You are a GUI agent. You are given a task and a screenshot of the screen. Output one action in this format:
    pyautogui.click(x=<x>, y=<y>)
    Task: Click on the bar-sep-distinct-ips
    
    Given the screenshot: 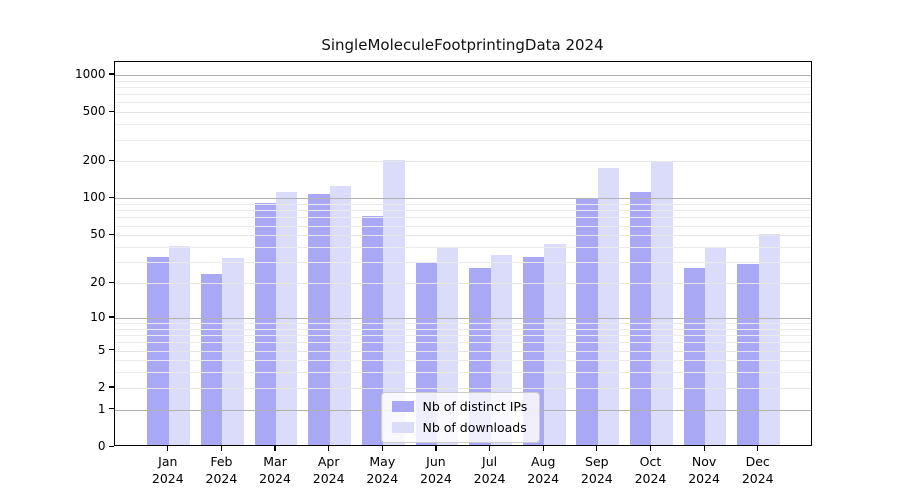 What is the action you would take?
    pyautogui.click(x=587, y=321)
    